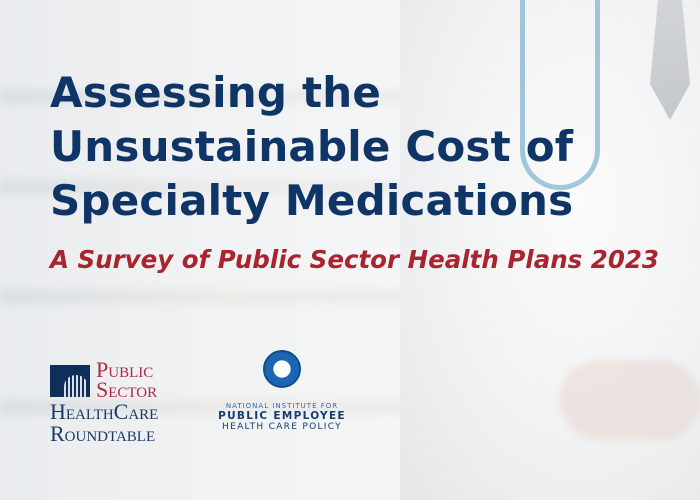  Describe the element at coordinates (70, 381) in the screenshot. I see `capitol-dome-icon` at that location.